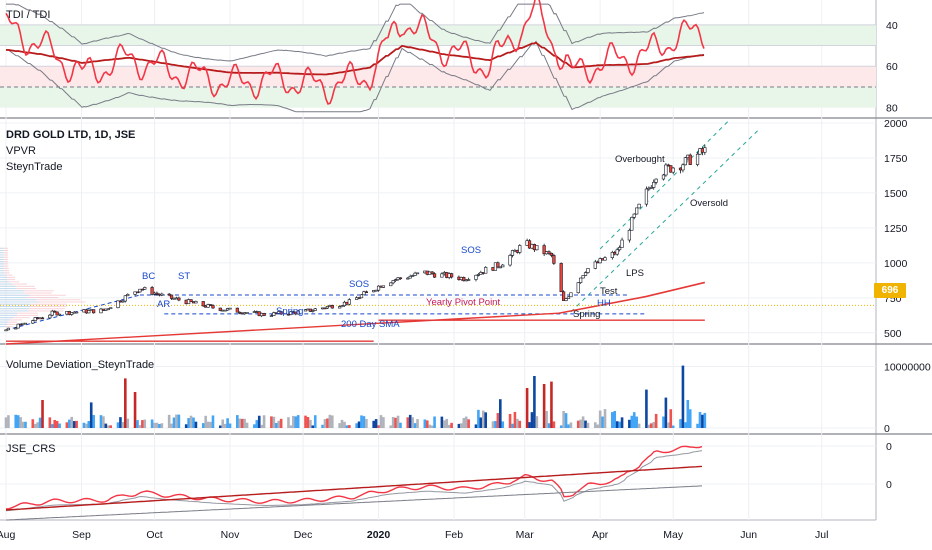  Describe the element at coordinates (355, 52) in the screenshot. I see `tdi-rsi-line` at that location.